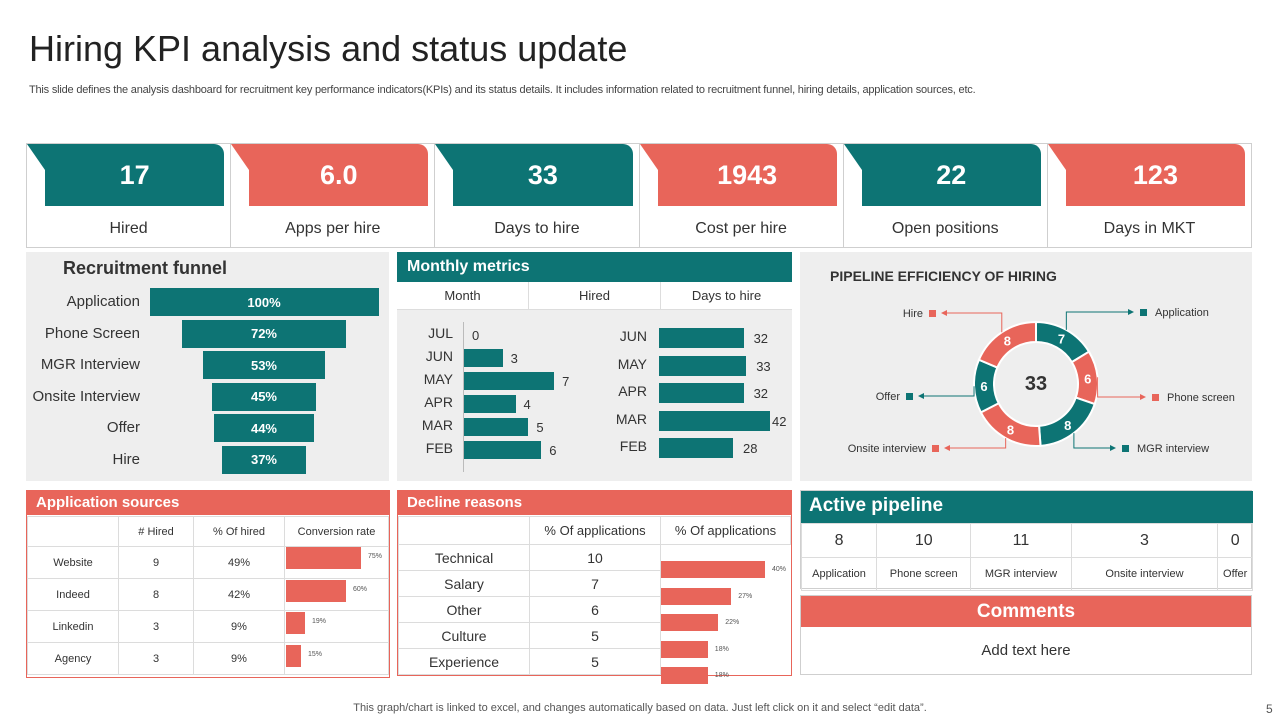 This screenshot has width=1280, height=720. Describe the element at coordinates (745, 596) in the screenshot. I see `decline-pct-label: 27%` at that location.